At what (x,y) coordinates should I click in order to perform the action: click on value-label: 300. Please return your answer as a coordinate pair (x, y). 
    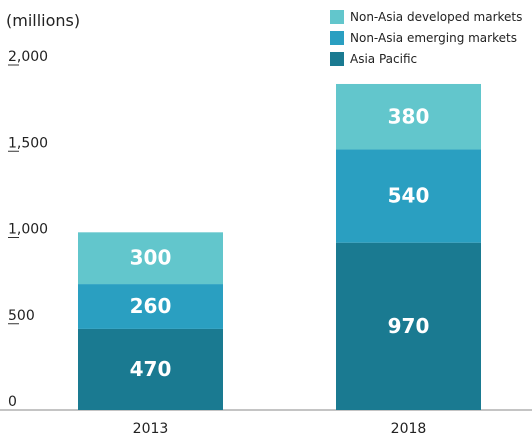
    Looking at the image, I should click on (151, 258).